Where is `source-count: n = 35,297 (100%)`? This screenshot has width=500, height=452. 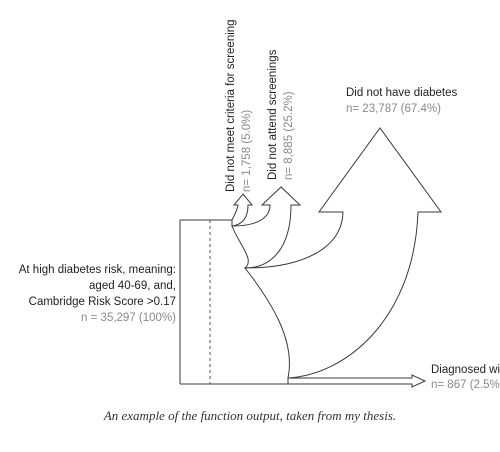
source-count: n = 35,297 (100%) is located at coordinates (128, 318).